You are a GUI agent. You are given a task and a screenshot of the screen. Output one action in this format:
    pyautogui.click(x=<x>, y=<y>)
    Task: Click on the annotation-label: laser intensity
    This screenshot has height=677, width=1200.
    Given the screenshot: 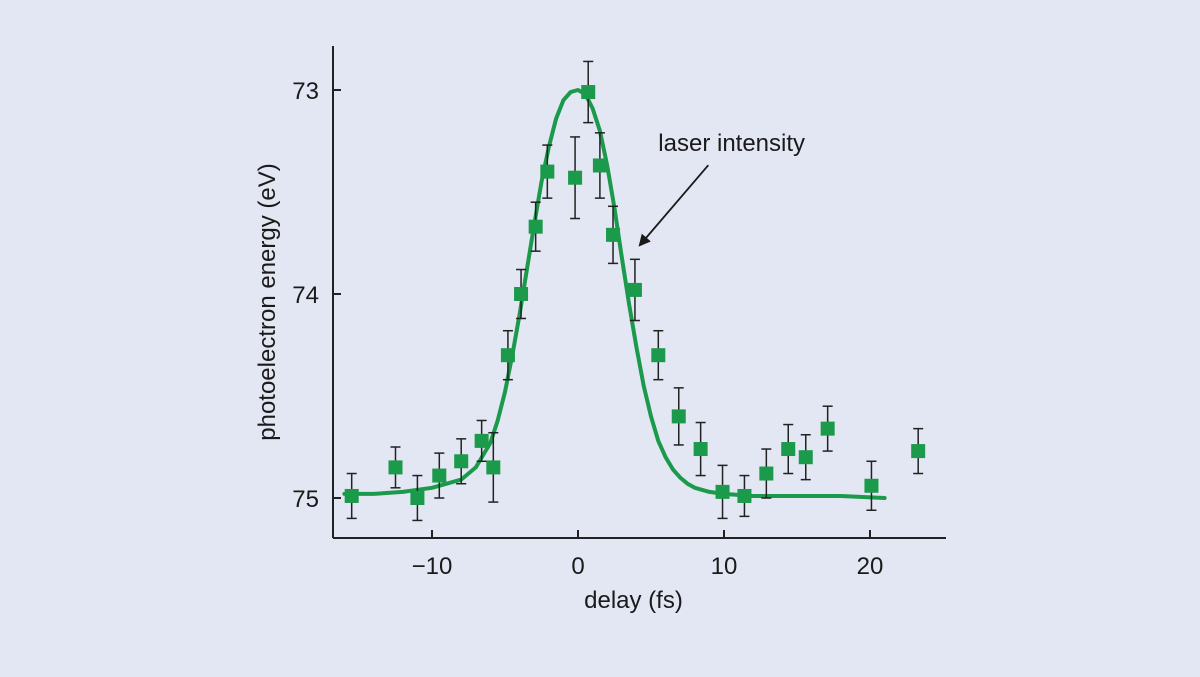 What is the action you would take?
    pyautogui.click(x=731, y=143)
    